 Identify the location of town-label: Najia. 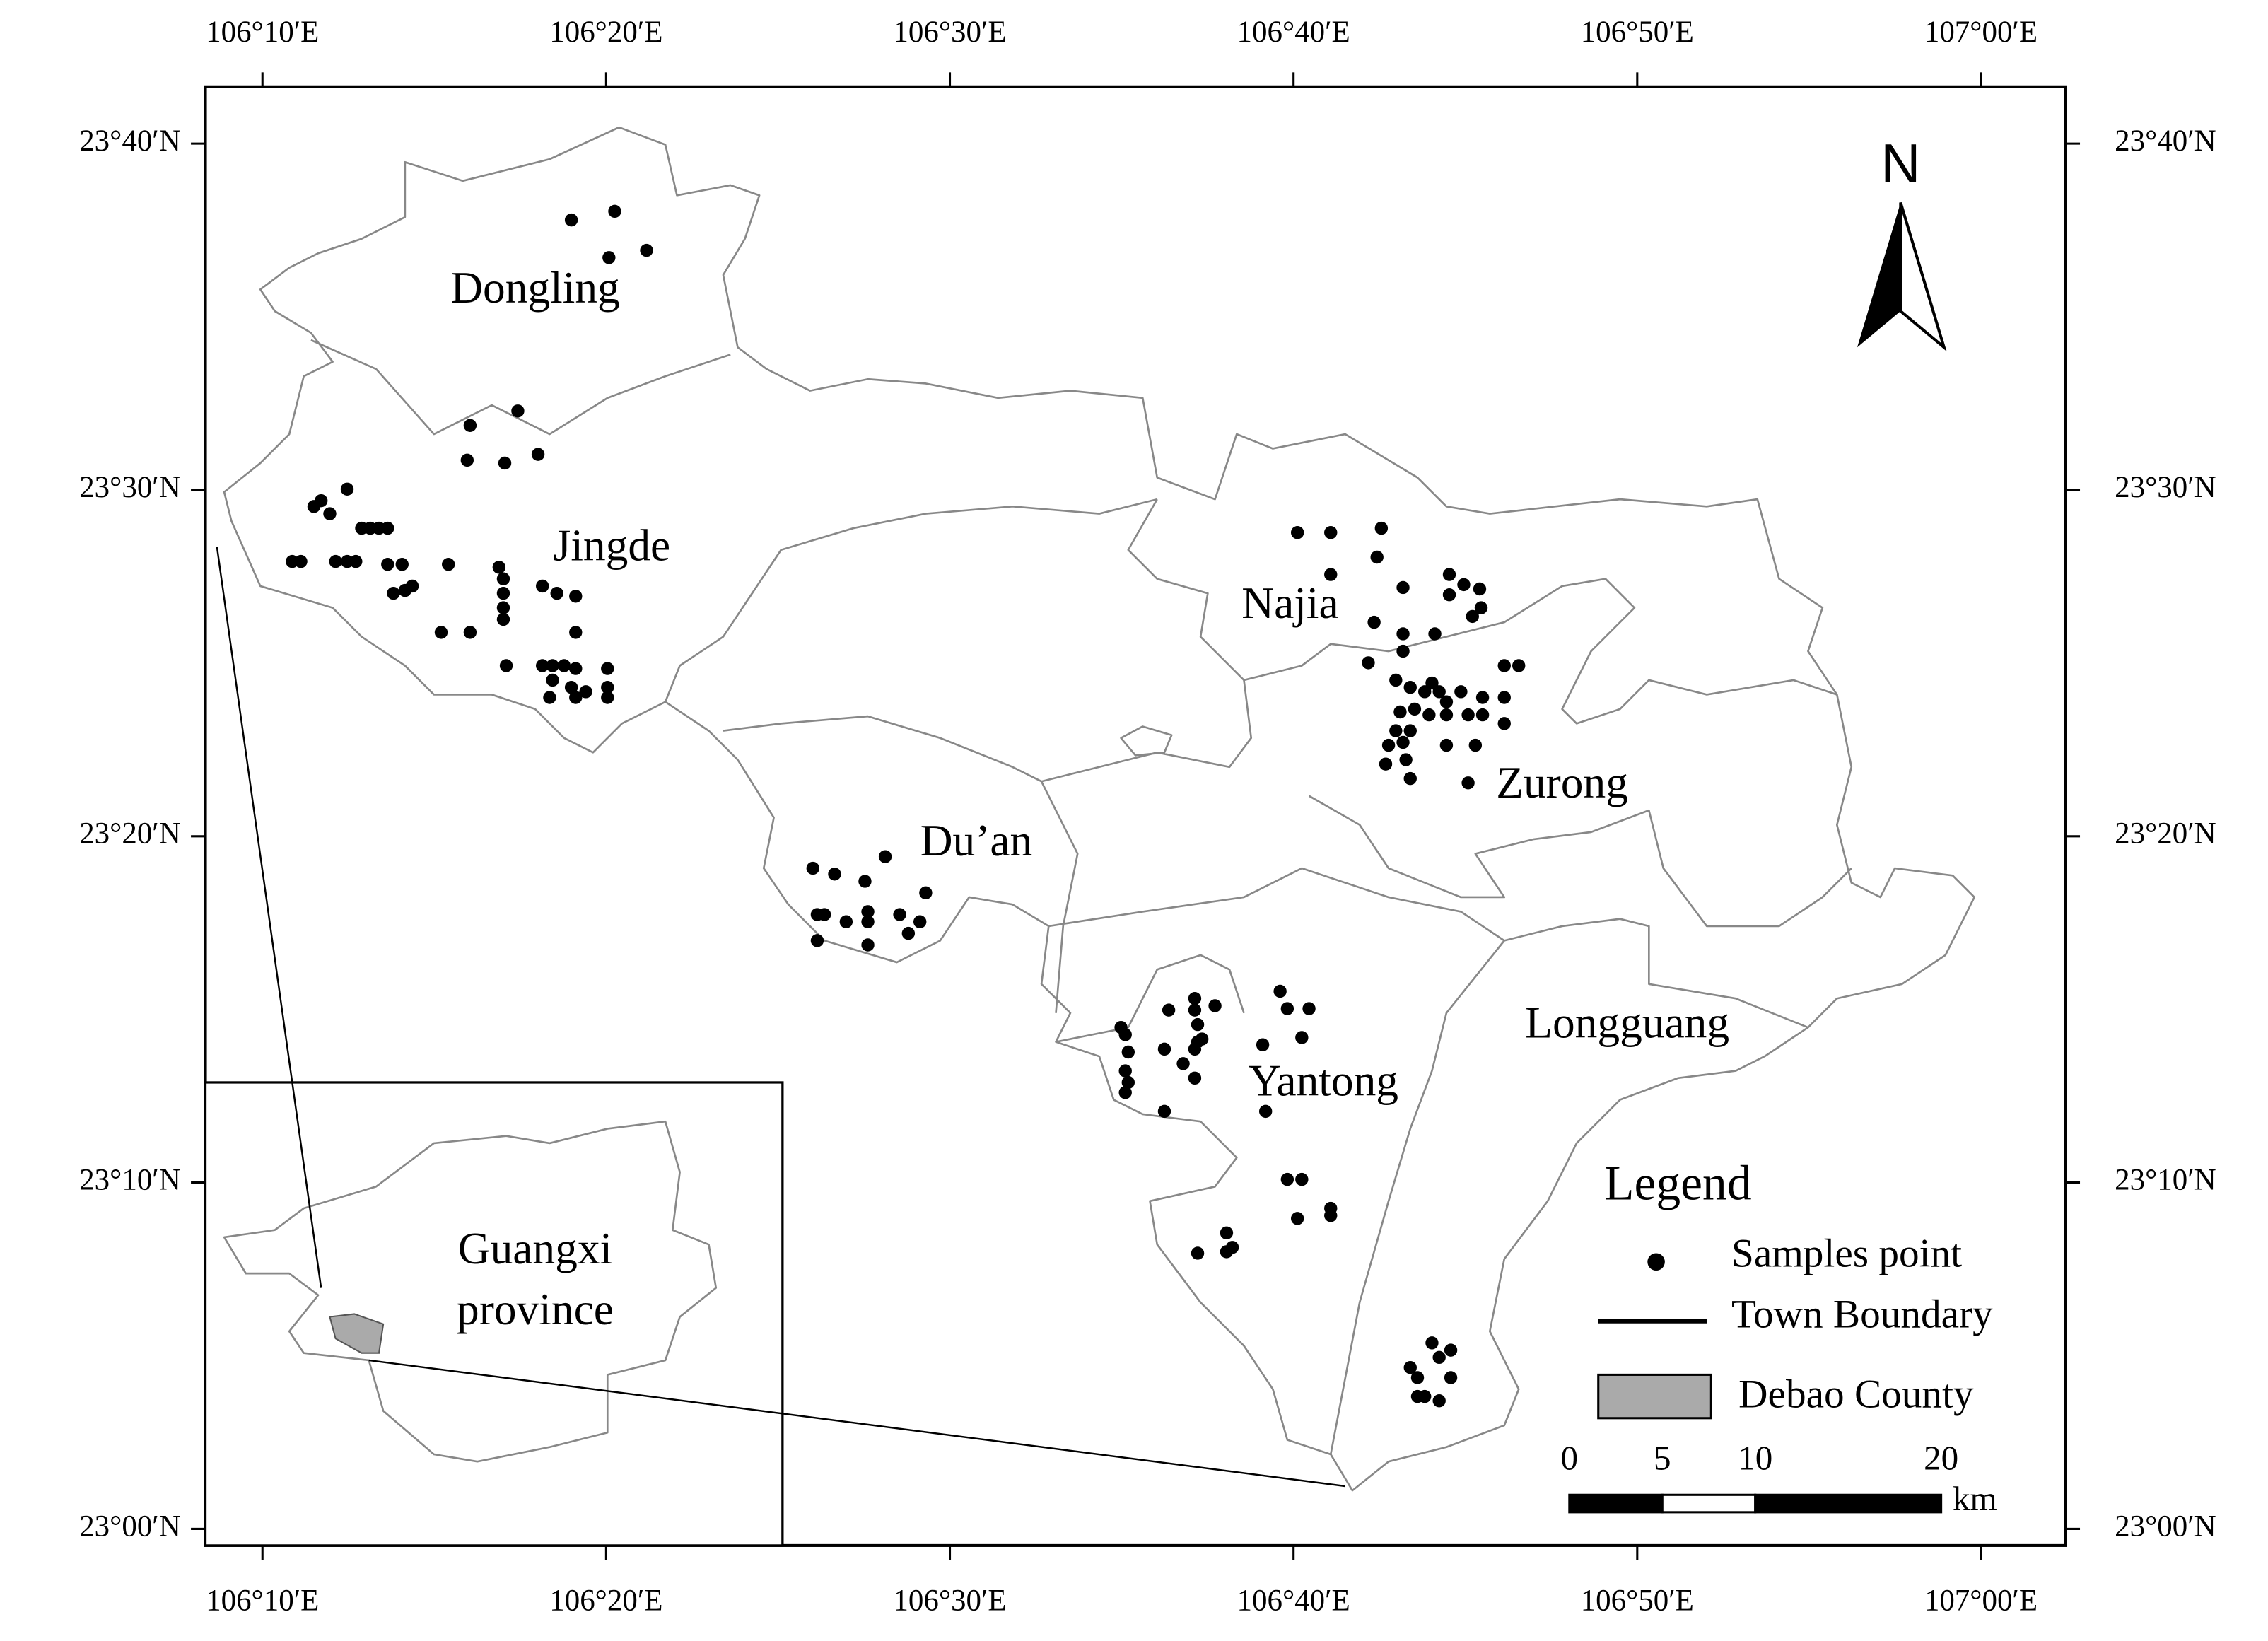
(1289, 603).